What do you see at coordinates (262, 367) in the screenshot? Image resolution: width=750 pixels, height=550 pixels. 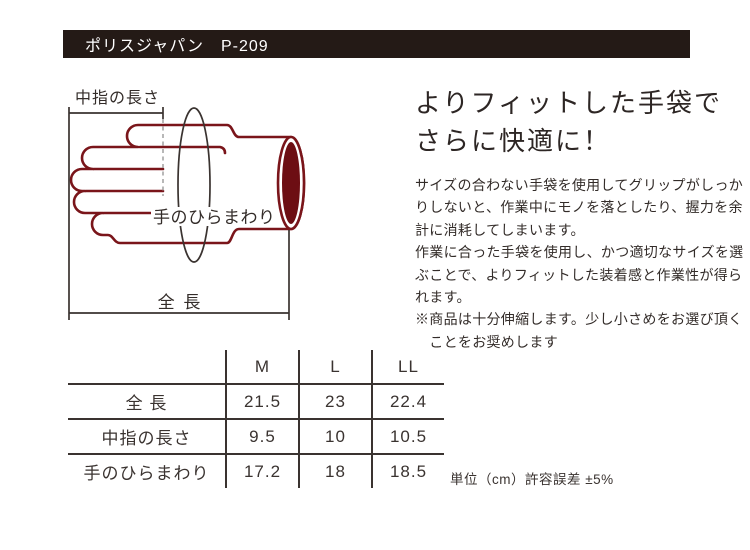 I see `size-column-header-m: M` at bounding box center [262, 367].